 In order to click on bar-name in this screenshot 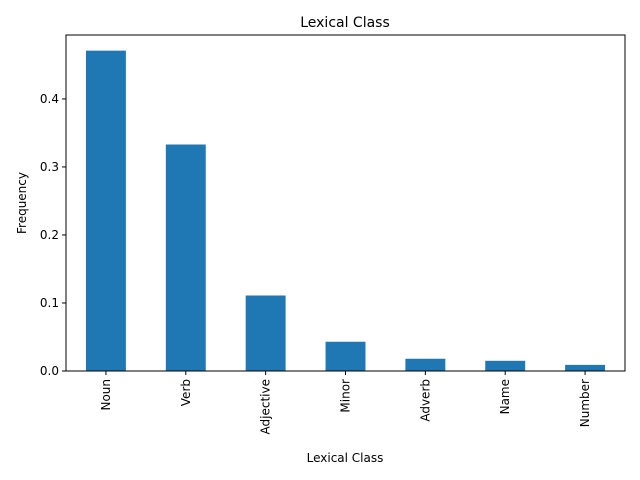, I will do `click(505, 365)`.